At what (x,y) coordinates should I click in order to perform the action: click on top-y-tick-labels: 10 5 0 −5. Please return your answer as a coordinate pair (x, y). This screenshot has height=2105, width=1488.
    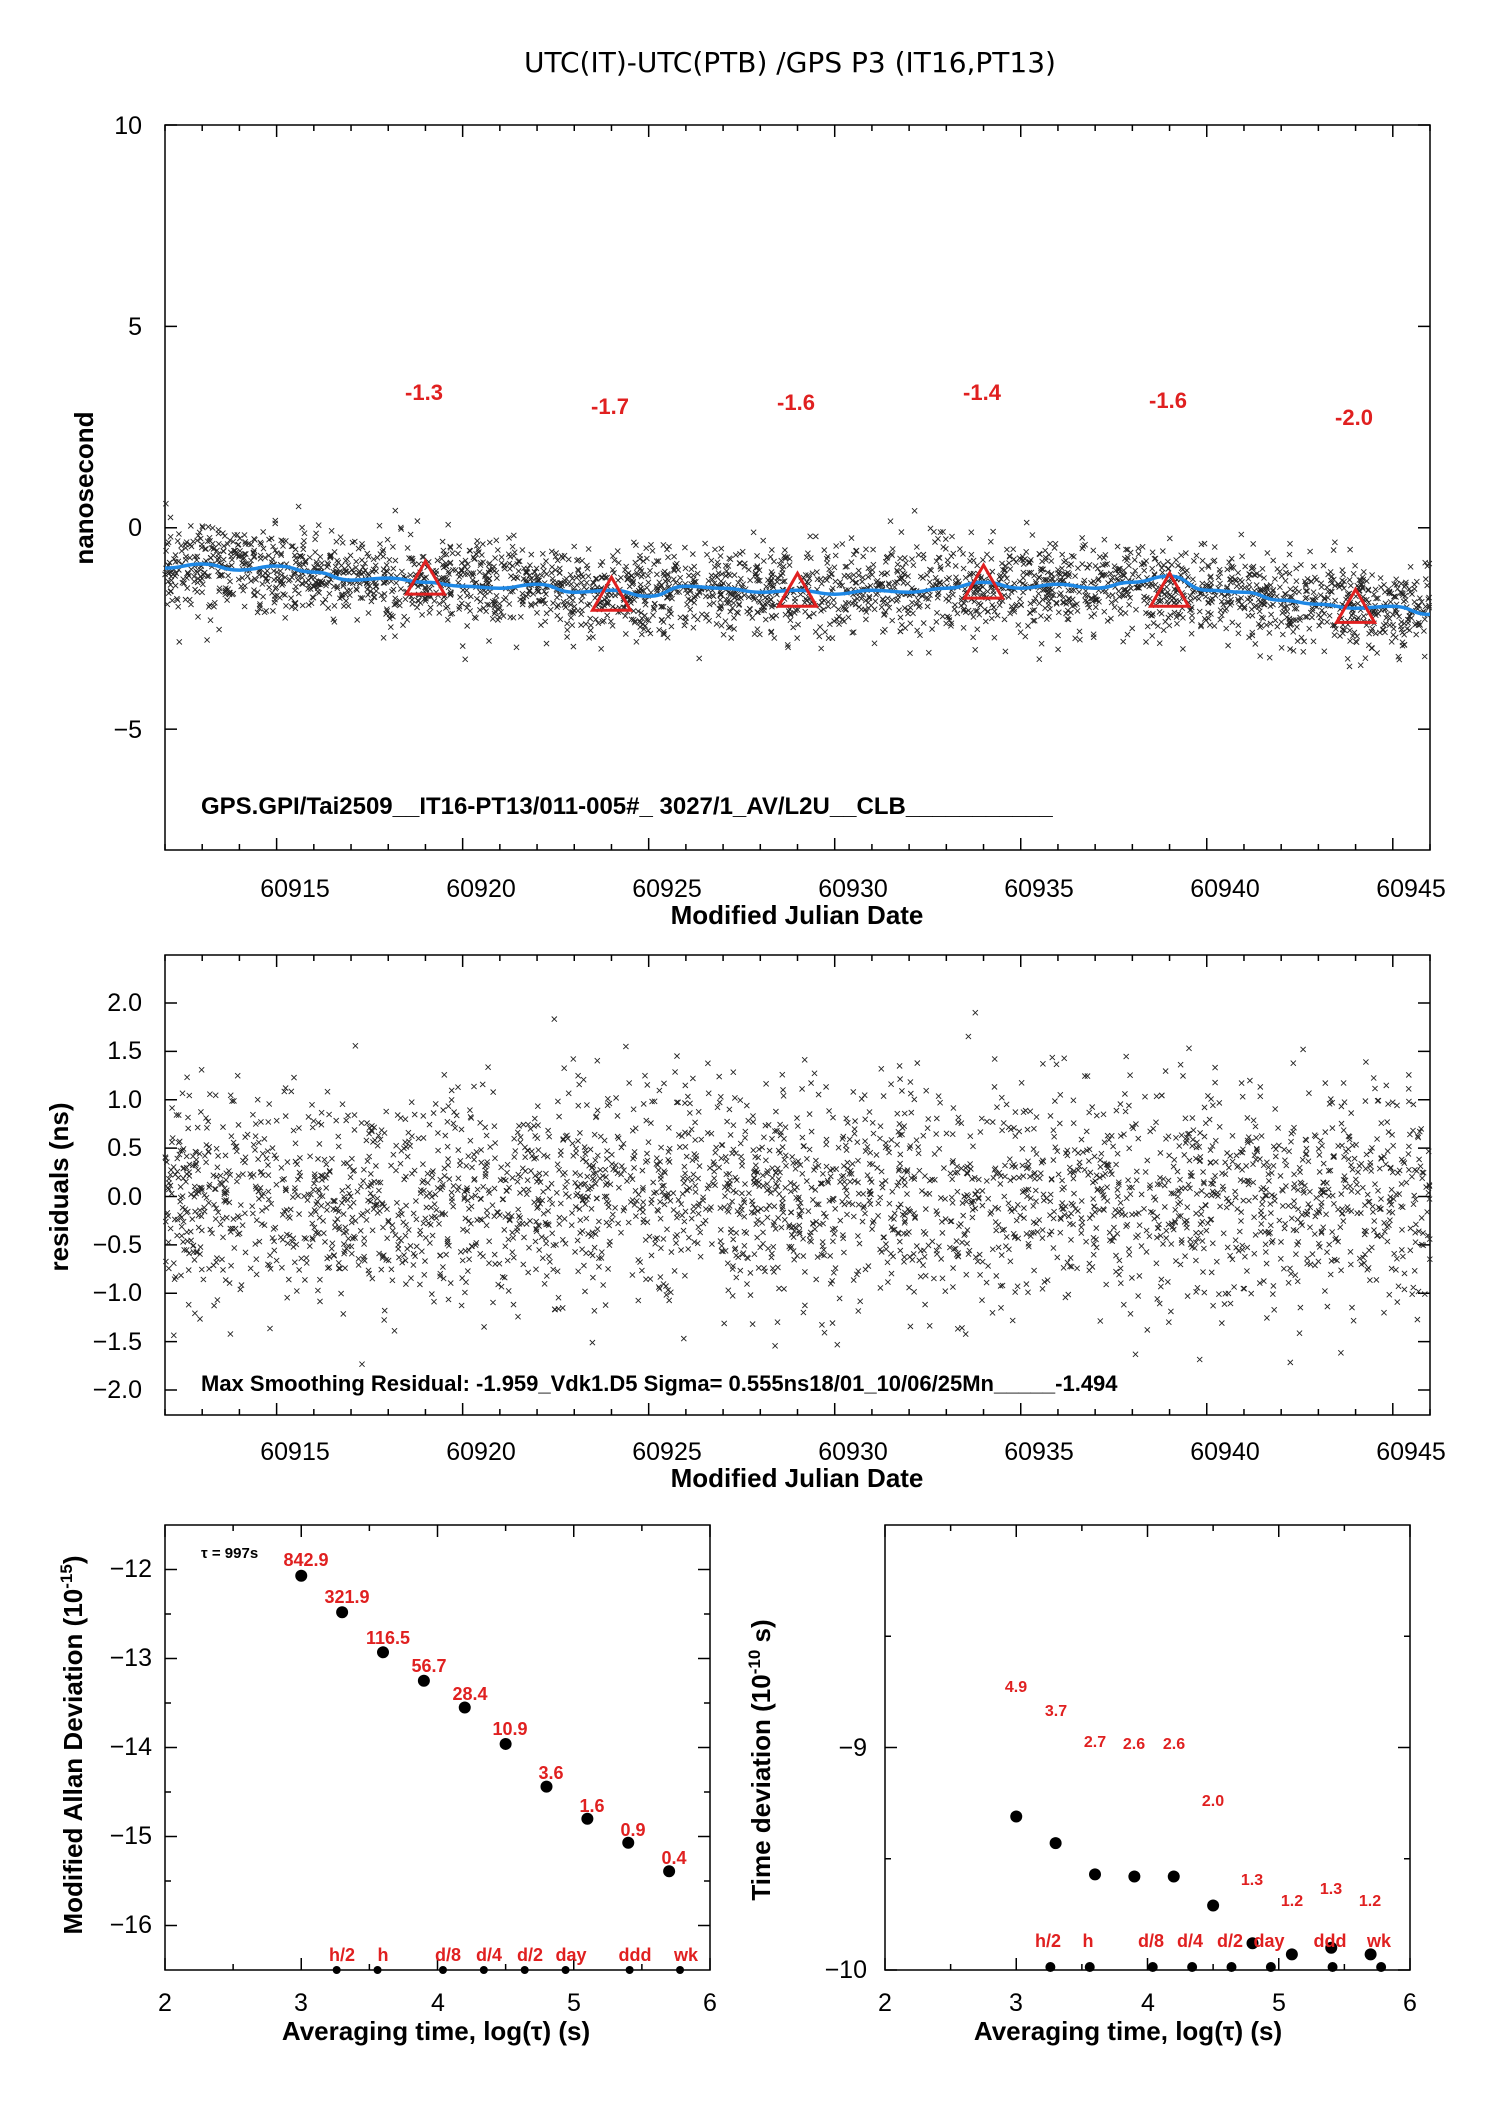
    Looking at the image, I should click on (127, 428).